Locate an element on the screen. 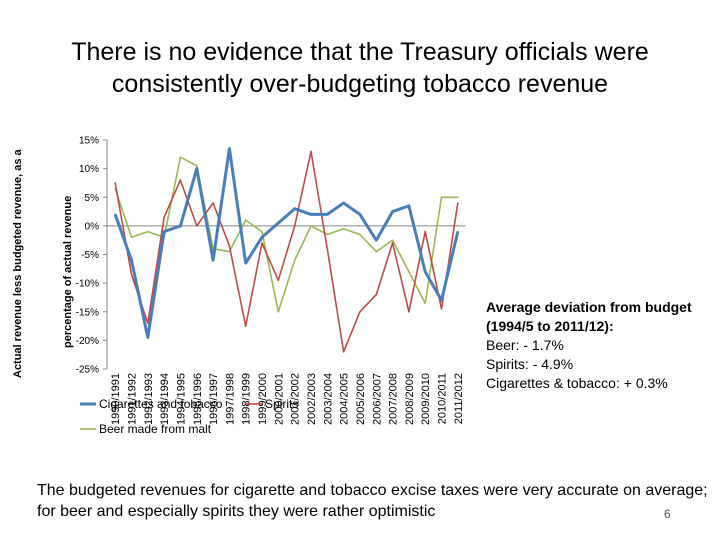  note-value: - 1.7% is located at coordinates (543, 345).